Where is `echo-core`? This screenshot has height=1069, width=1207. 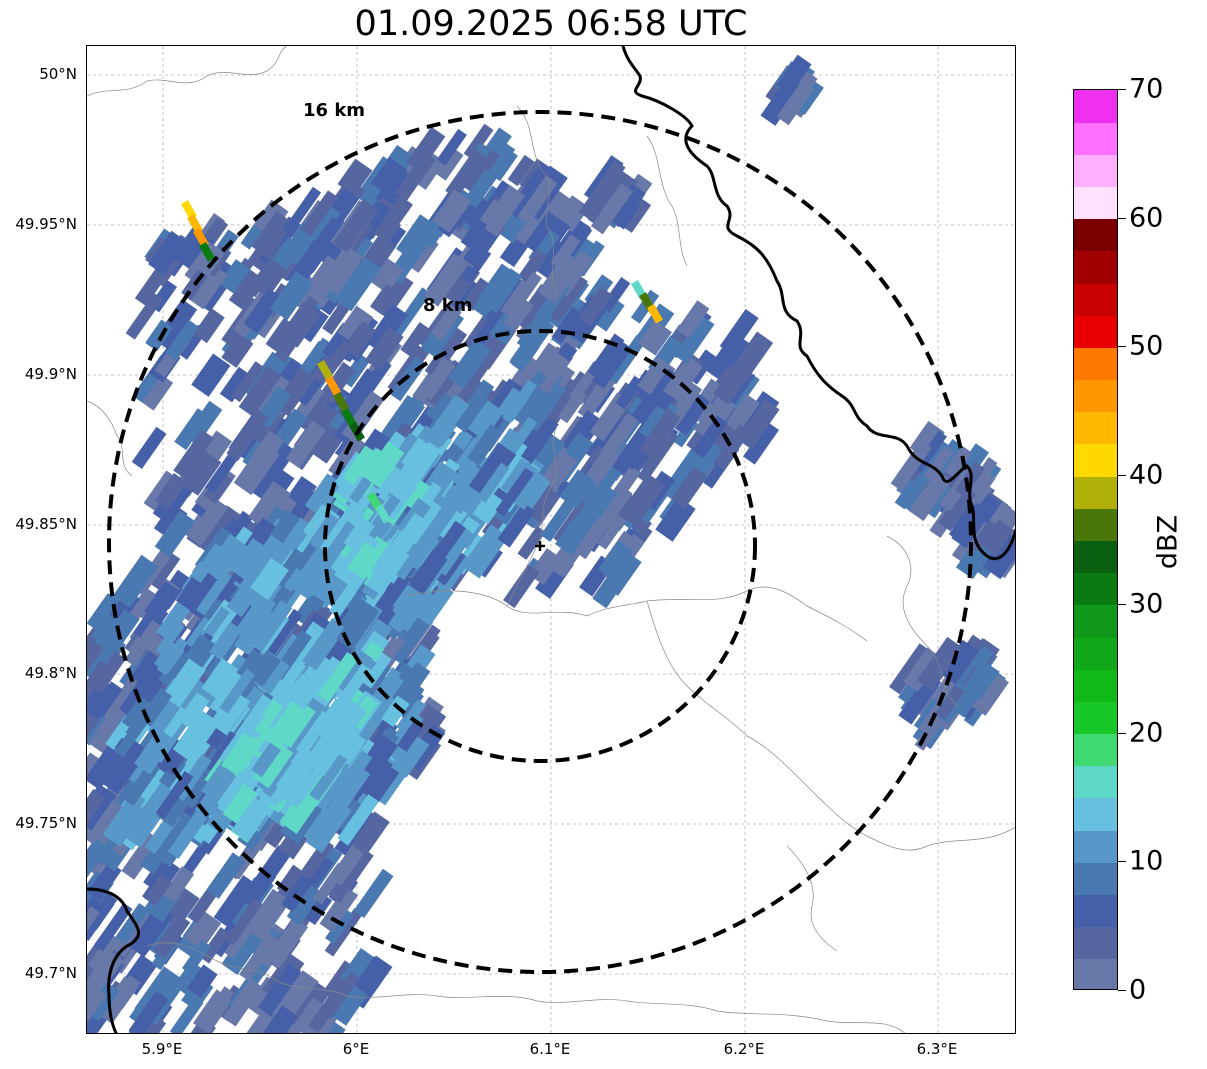
echo-core is located at coordinates (325, 370).